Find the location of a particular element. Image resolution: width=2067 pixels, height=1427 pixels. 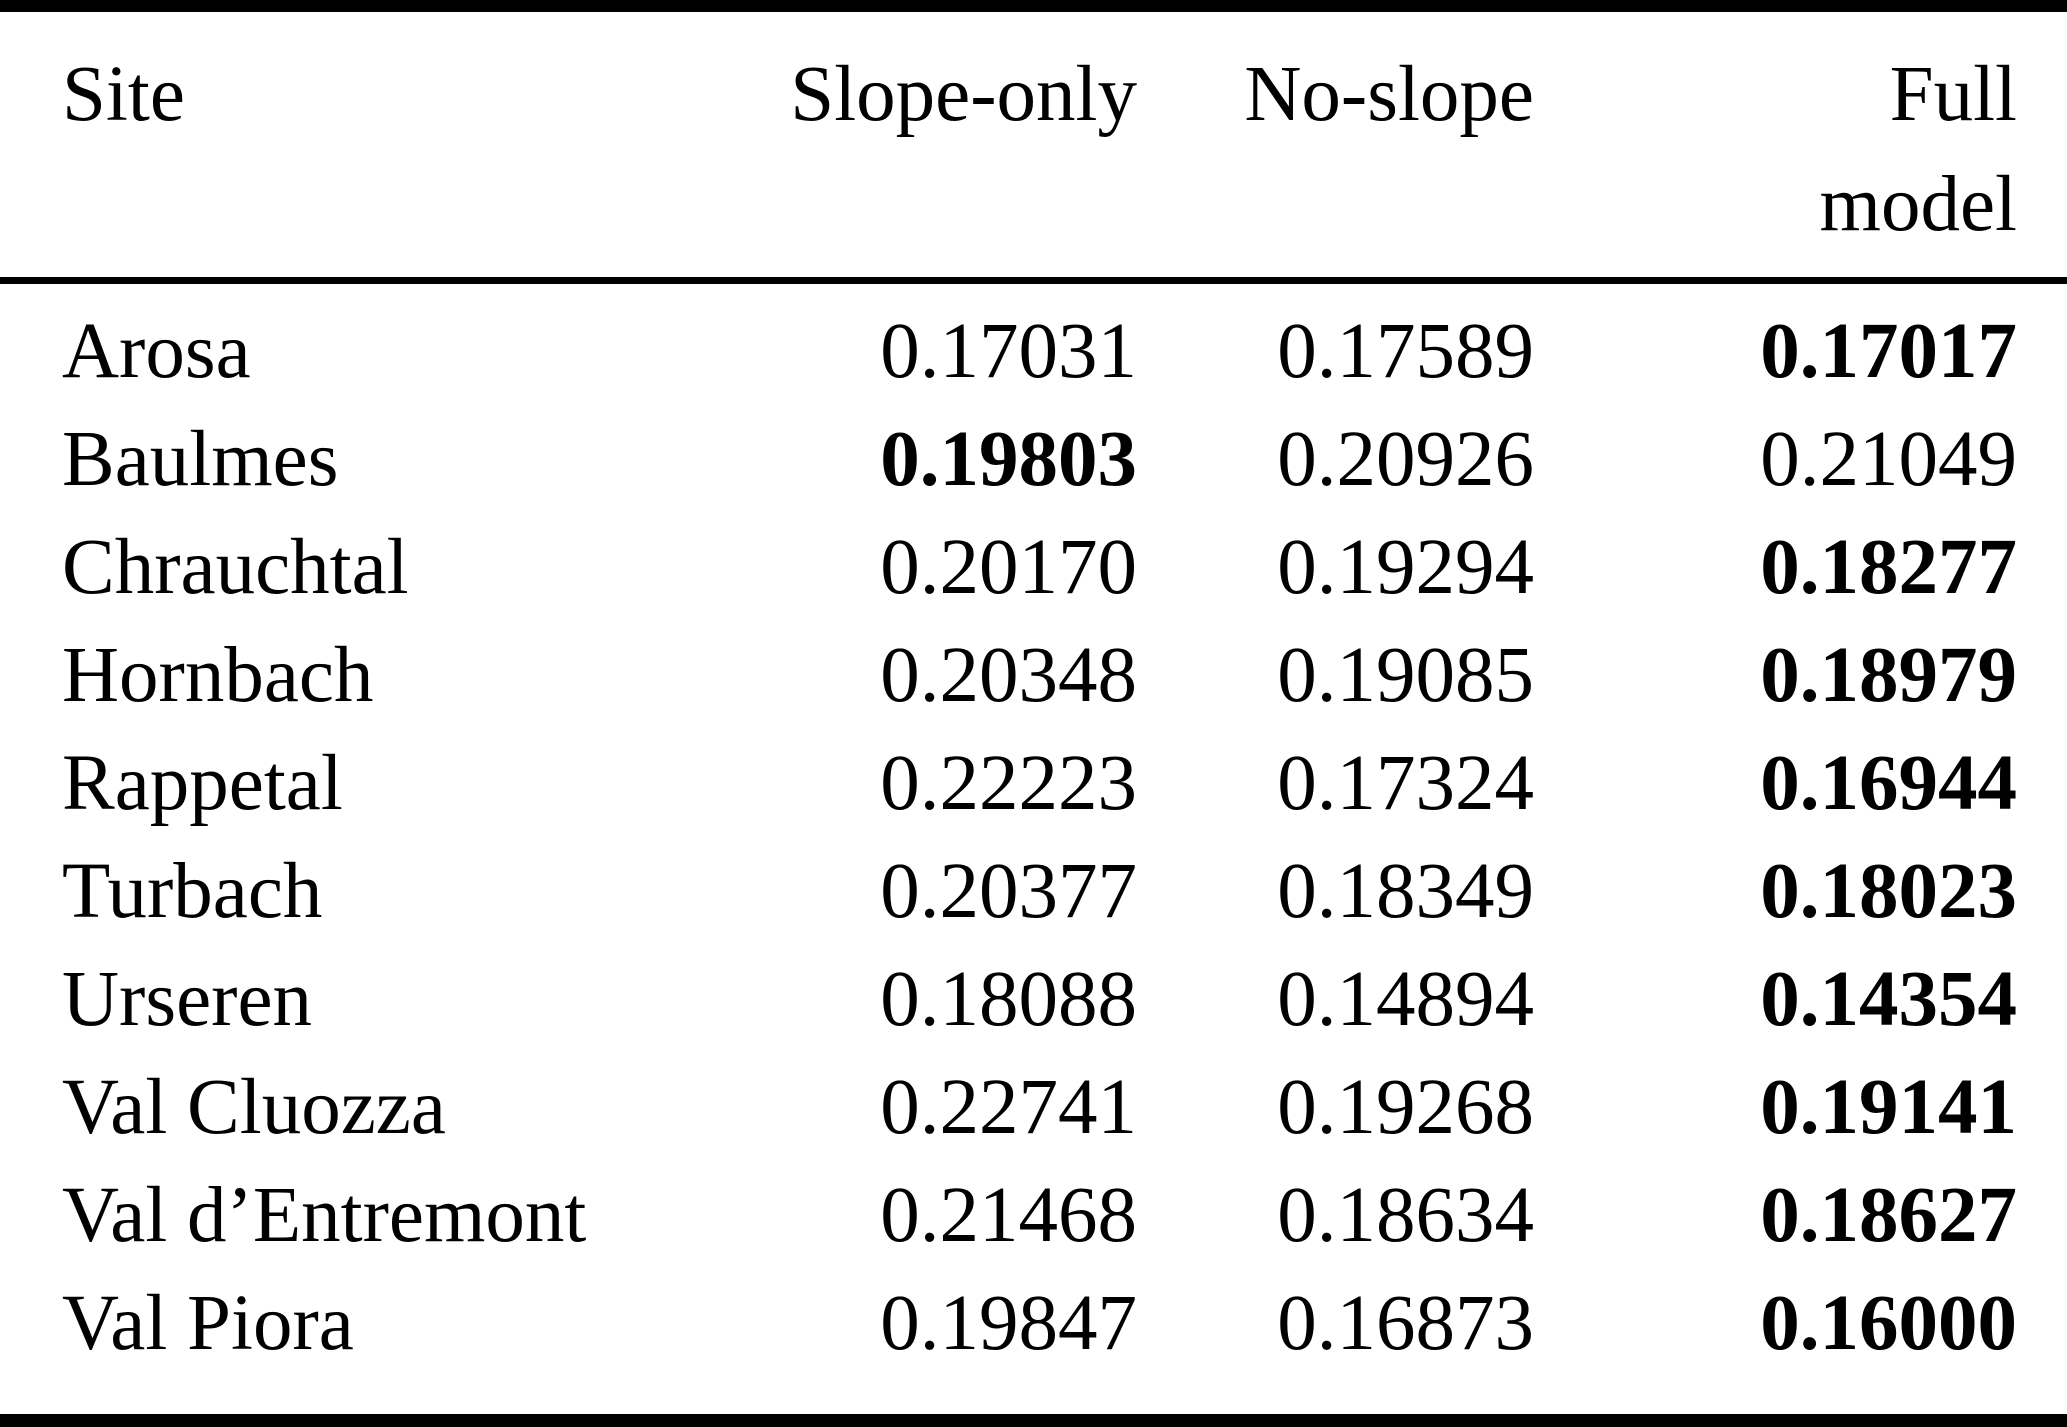

full-model-value: 0.18979 is located at coordinates (1888, 675).